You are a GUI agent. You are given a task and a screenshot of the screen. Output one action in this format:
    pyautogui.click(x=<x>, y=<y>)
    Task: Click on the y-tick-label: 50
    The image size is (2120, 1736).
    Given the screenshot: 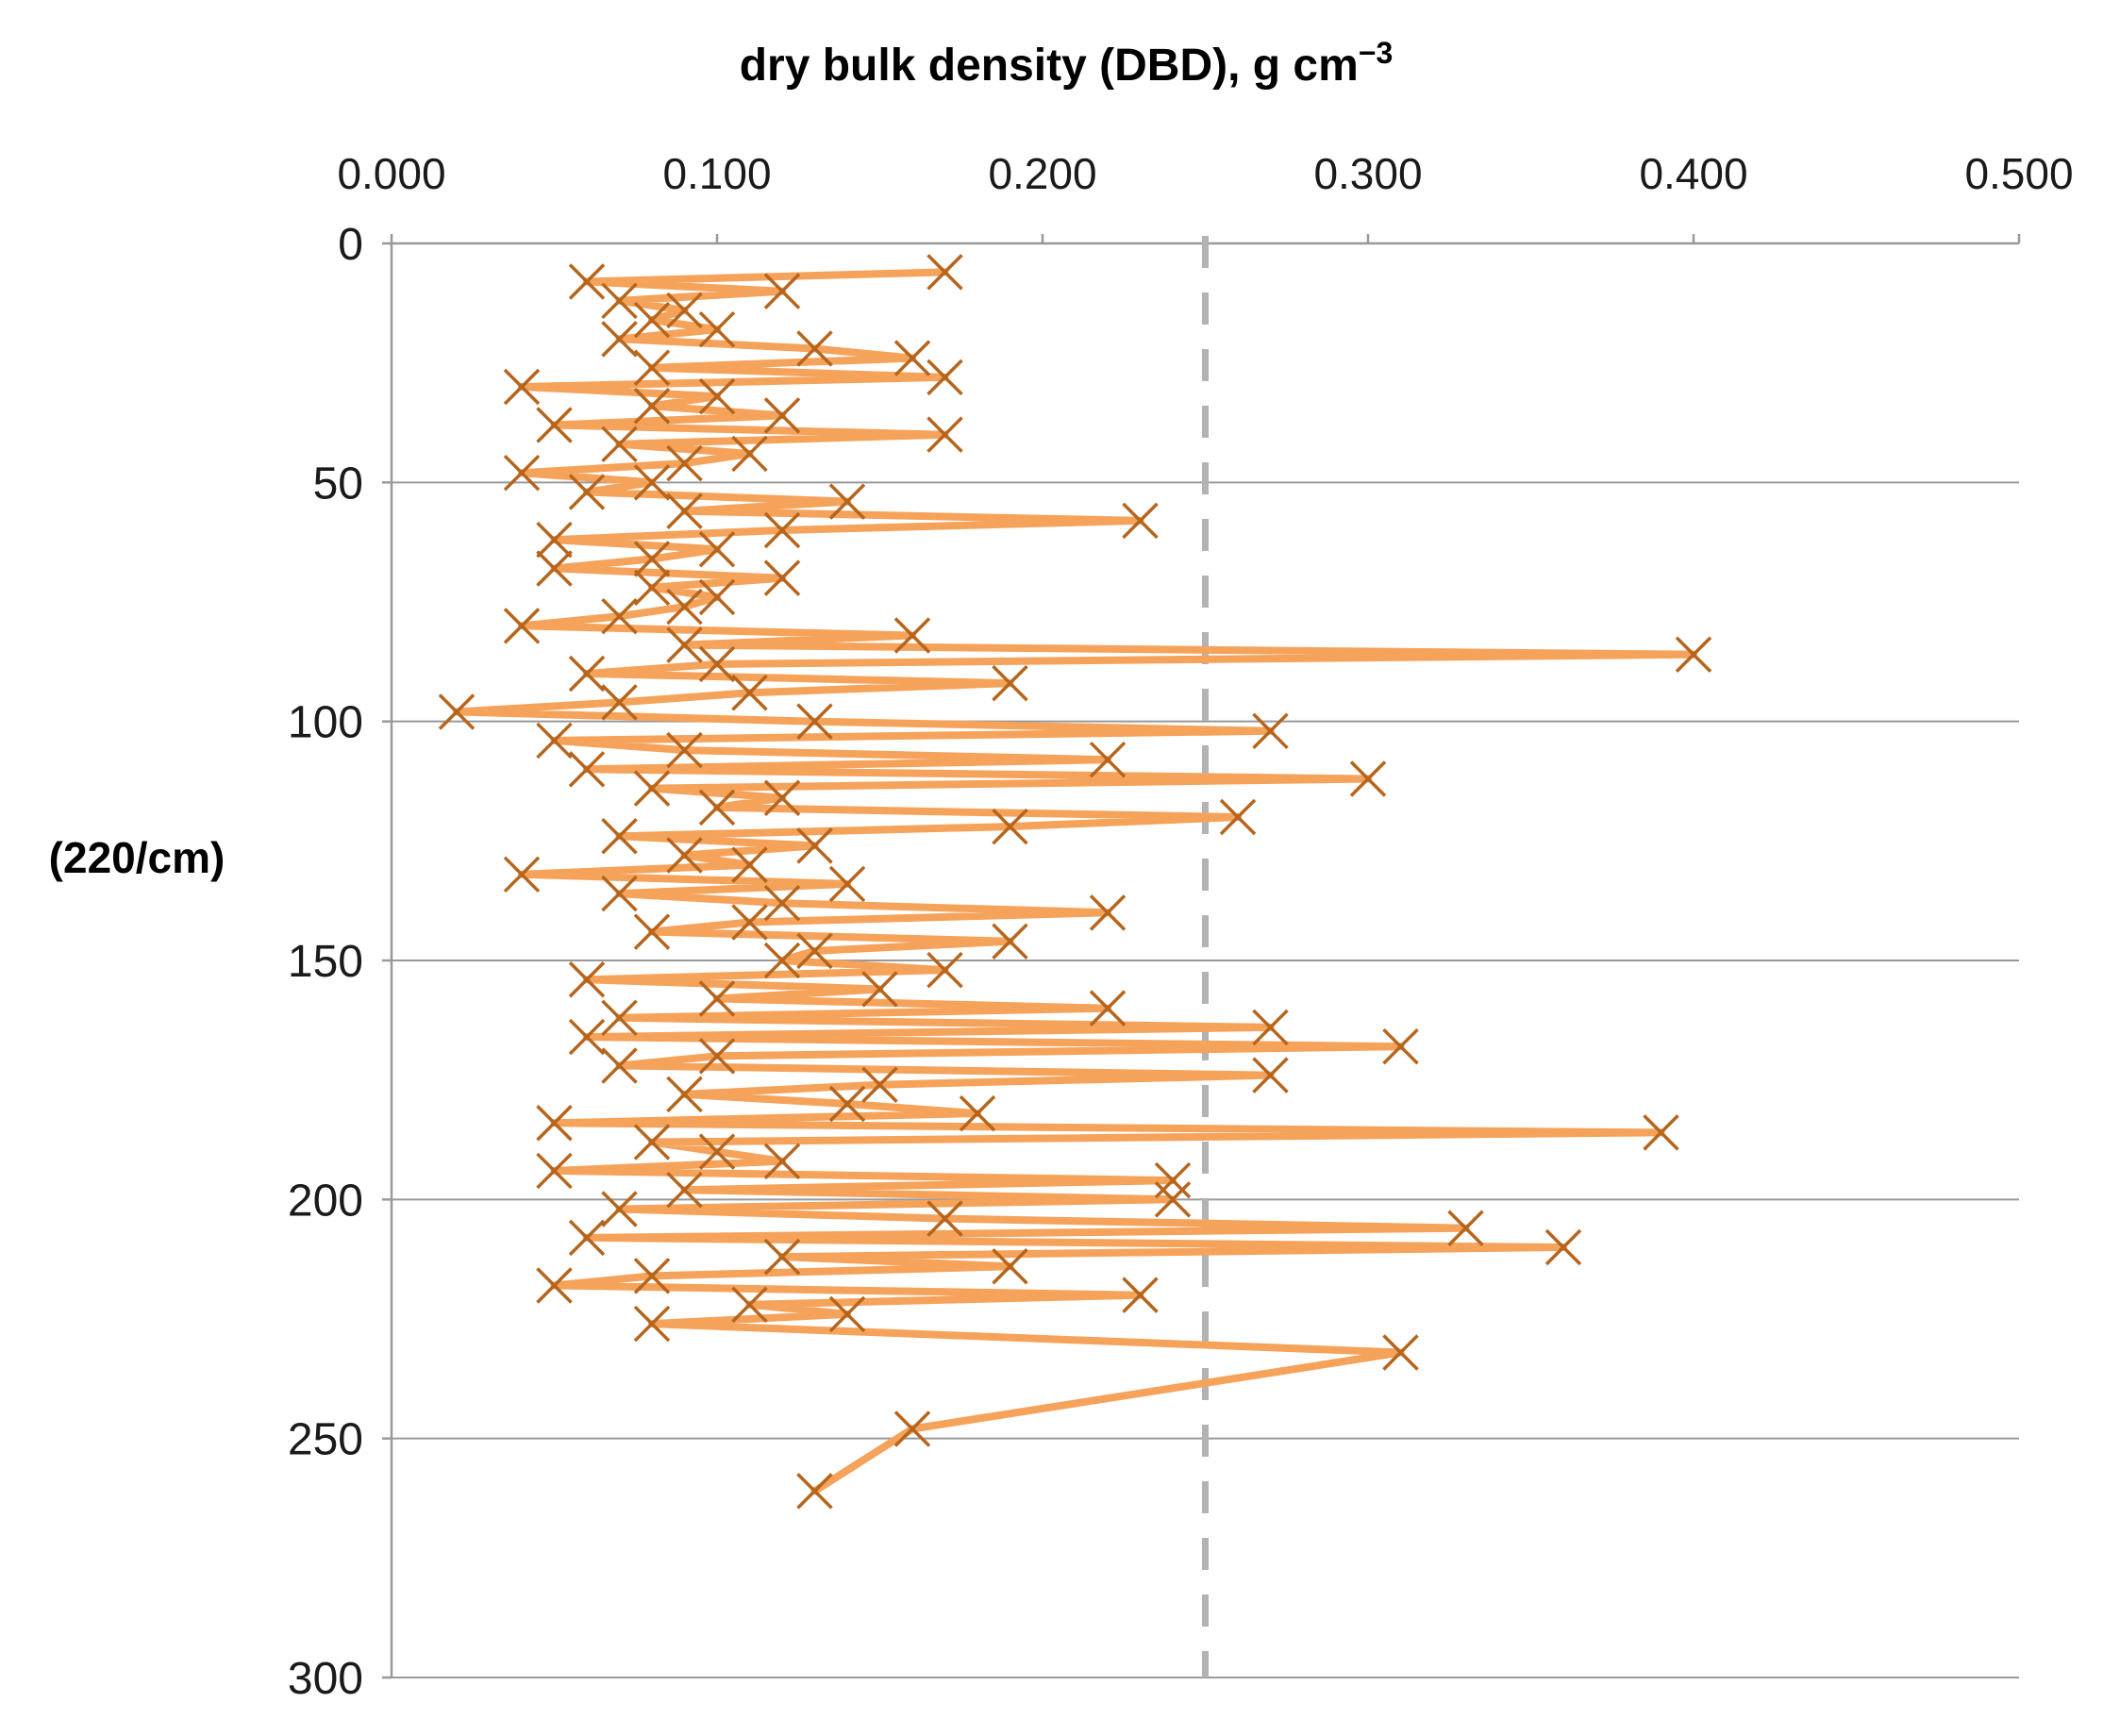 What is the action you would take?
    pyautogui.click(x=338, y=484)
    